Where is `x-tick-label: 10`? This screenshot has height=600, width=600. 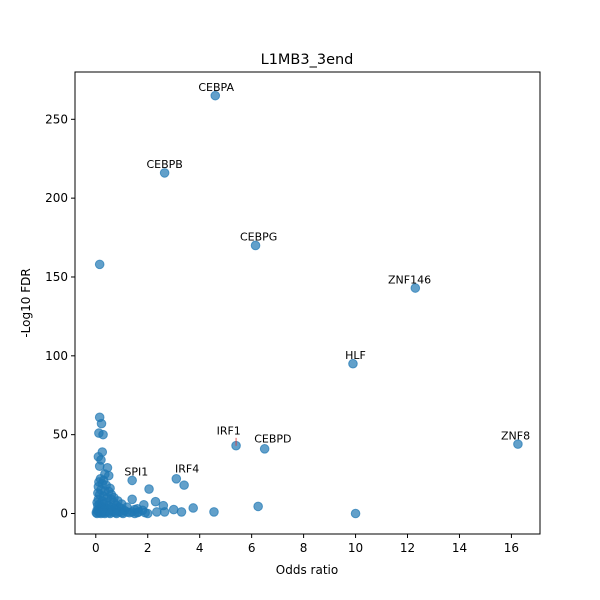 x-tick-label: 10 is located at coordinates (355, 548).